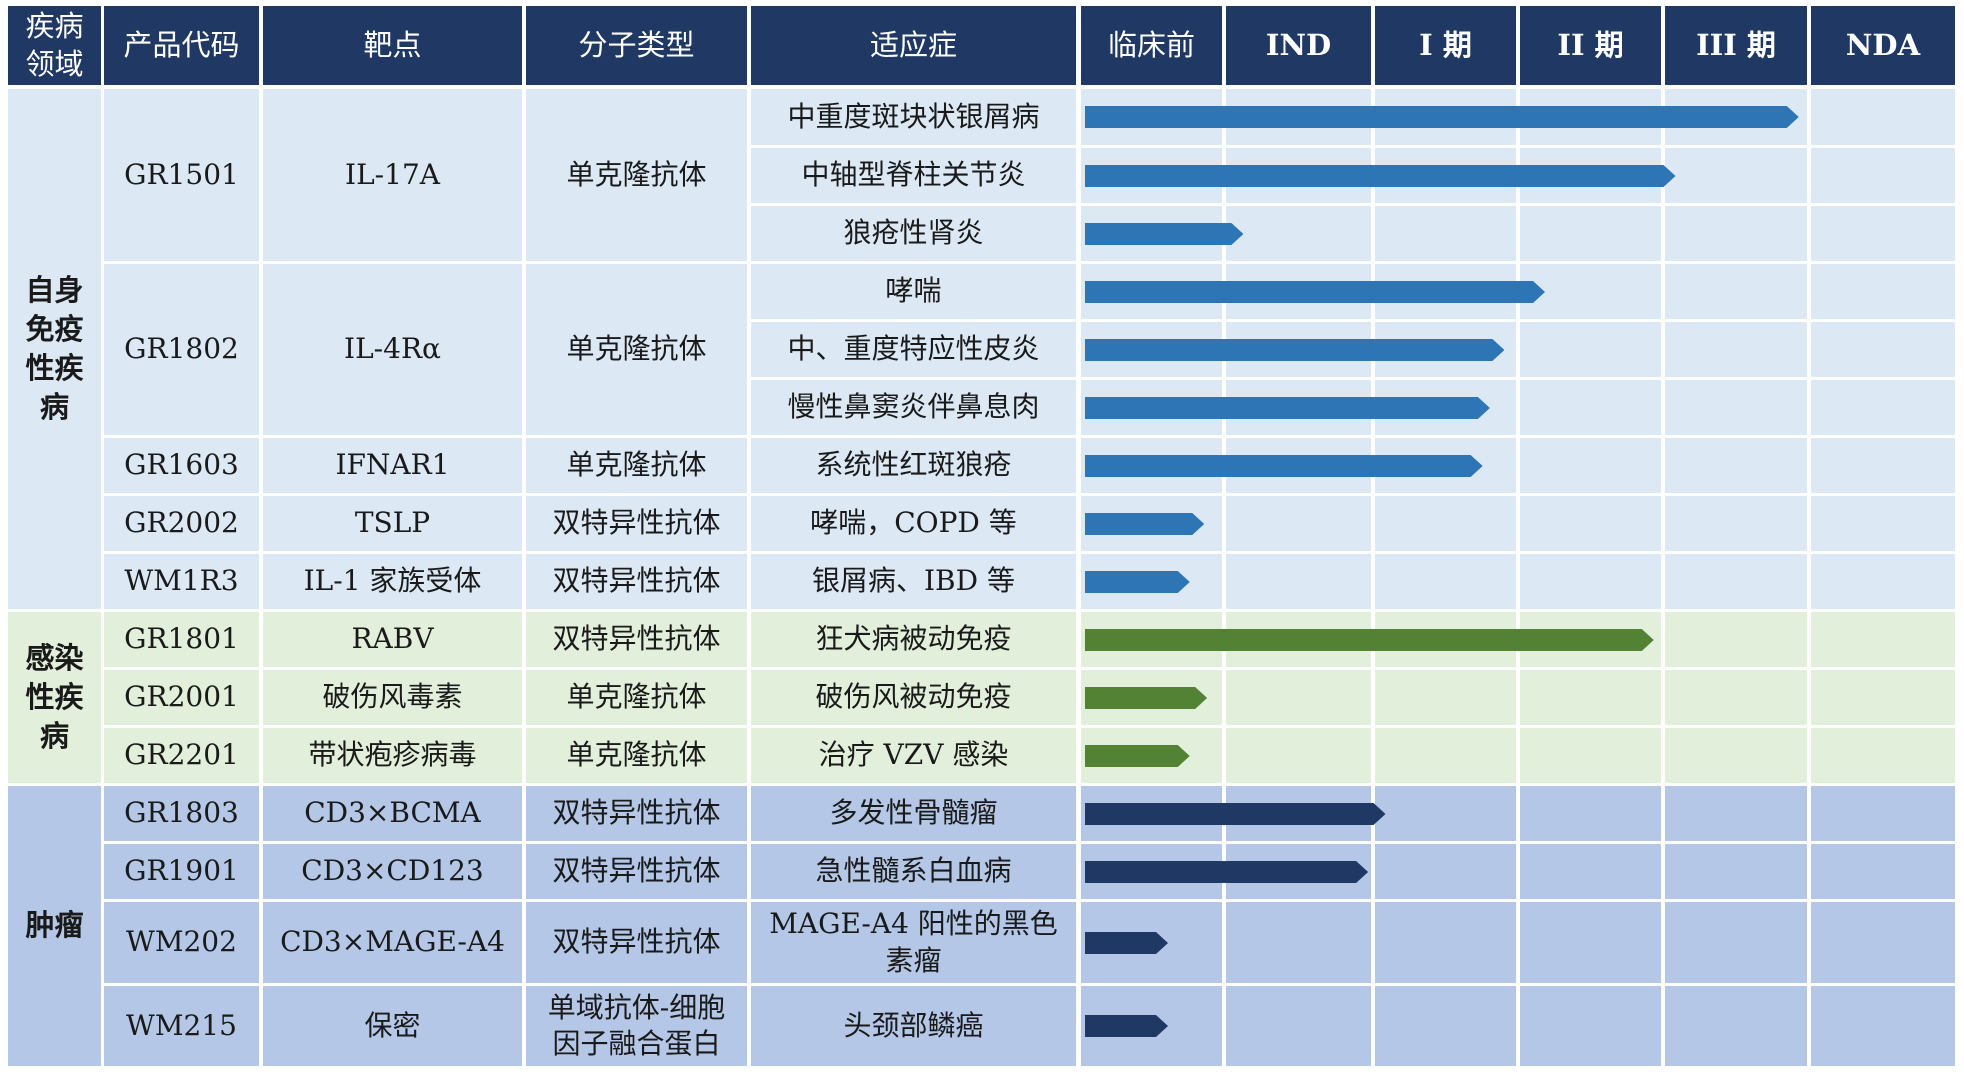  What do you see at coordinates (636, 523) in the screenshot?
I see `product-mol-type-3: 双特异性抗体` at bounding box center [636, 523].